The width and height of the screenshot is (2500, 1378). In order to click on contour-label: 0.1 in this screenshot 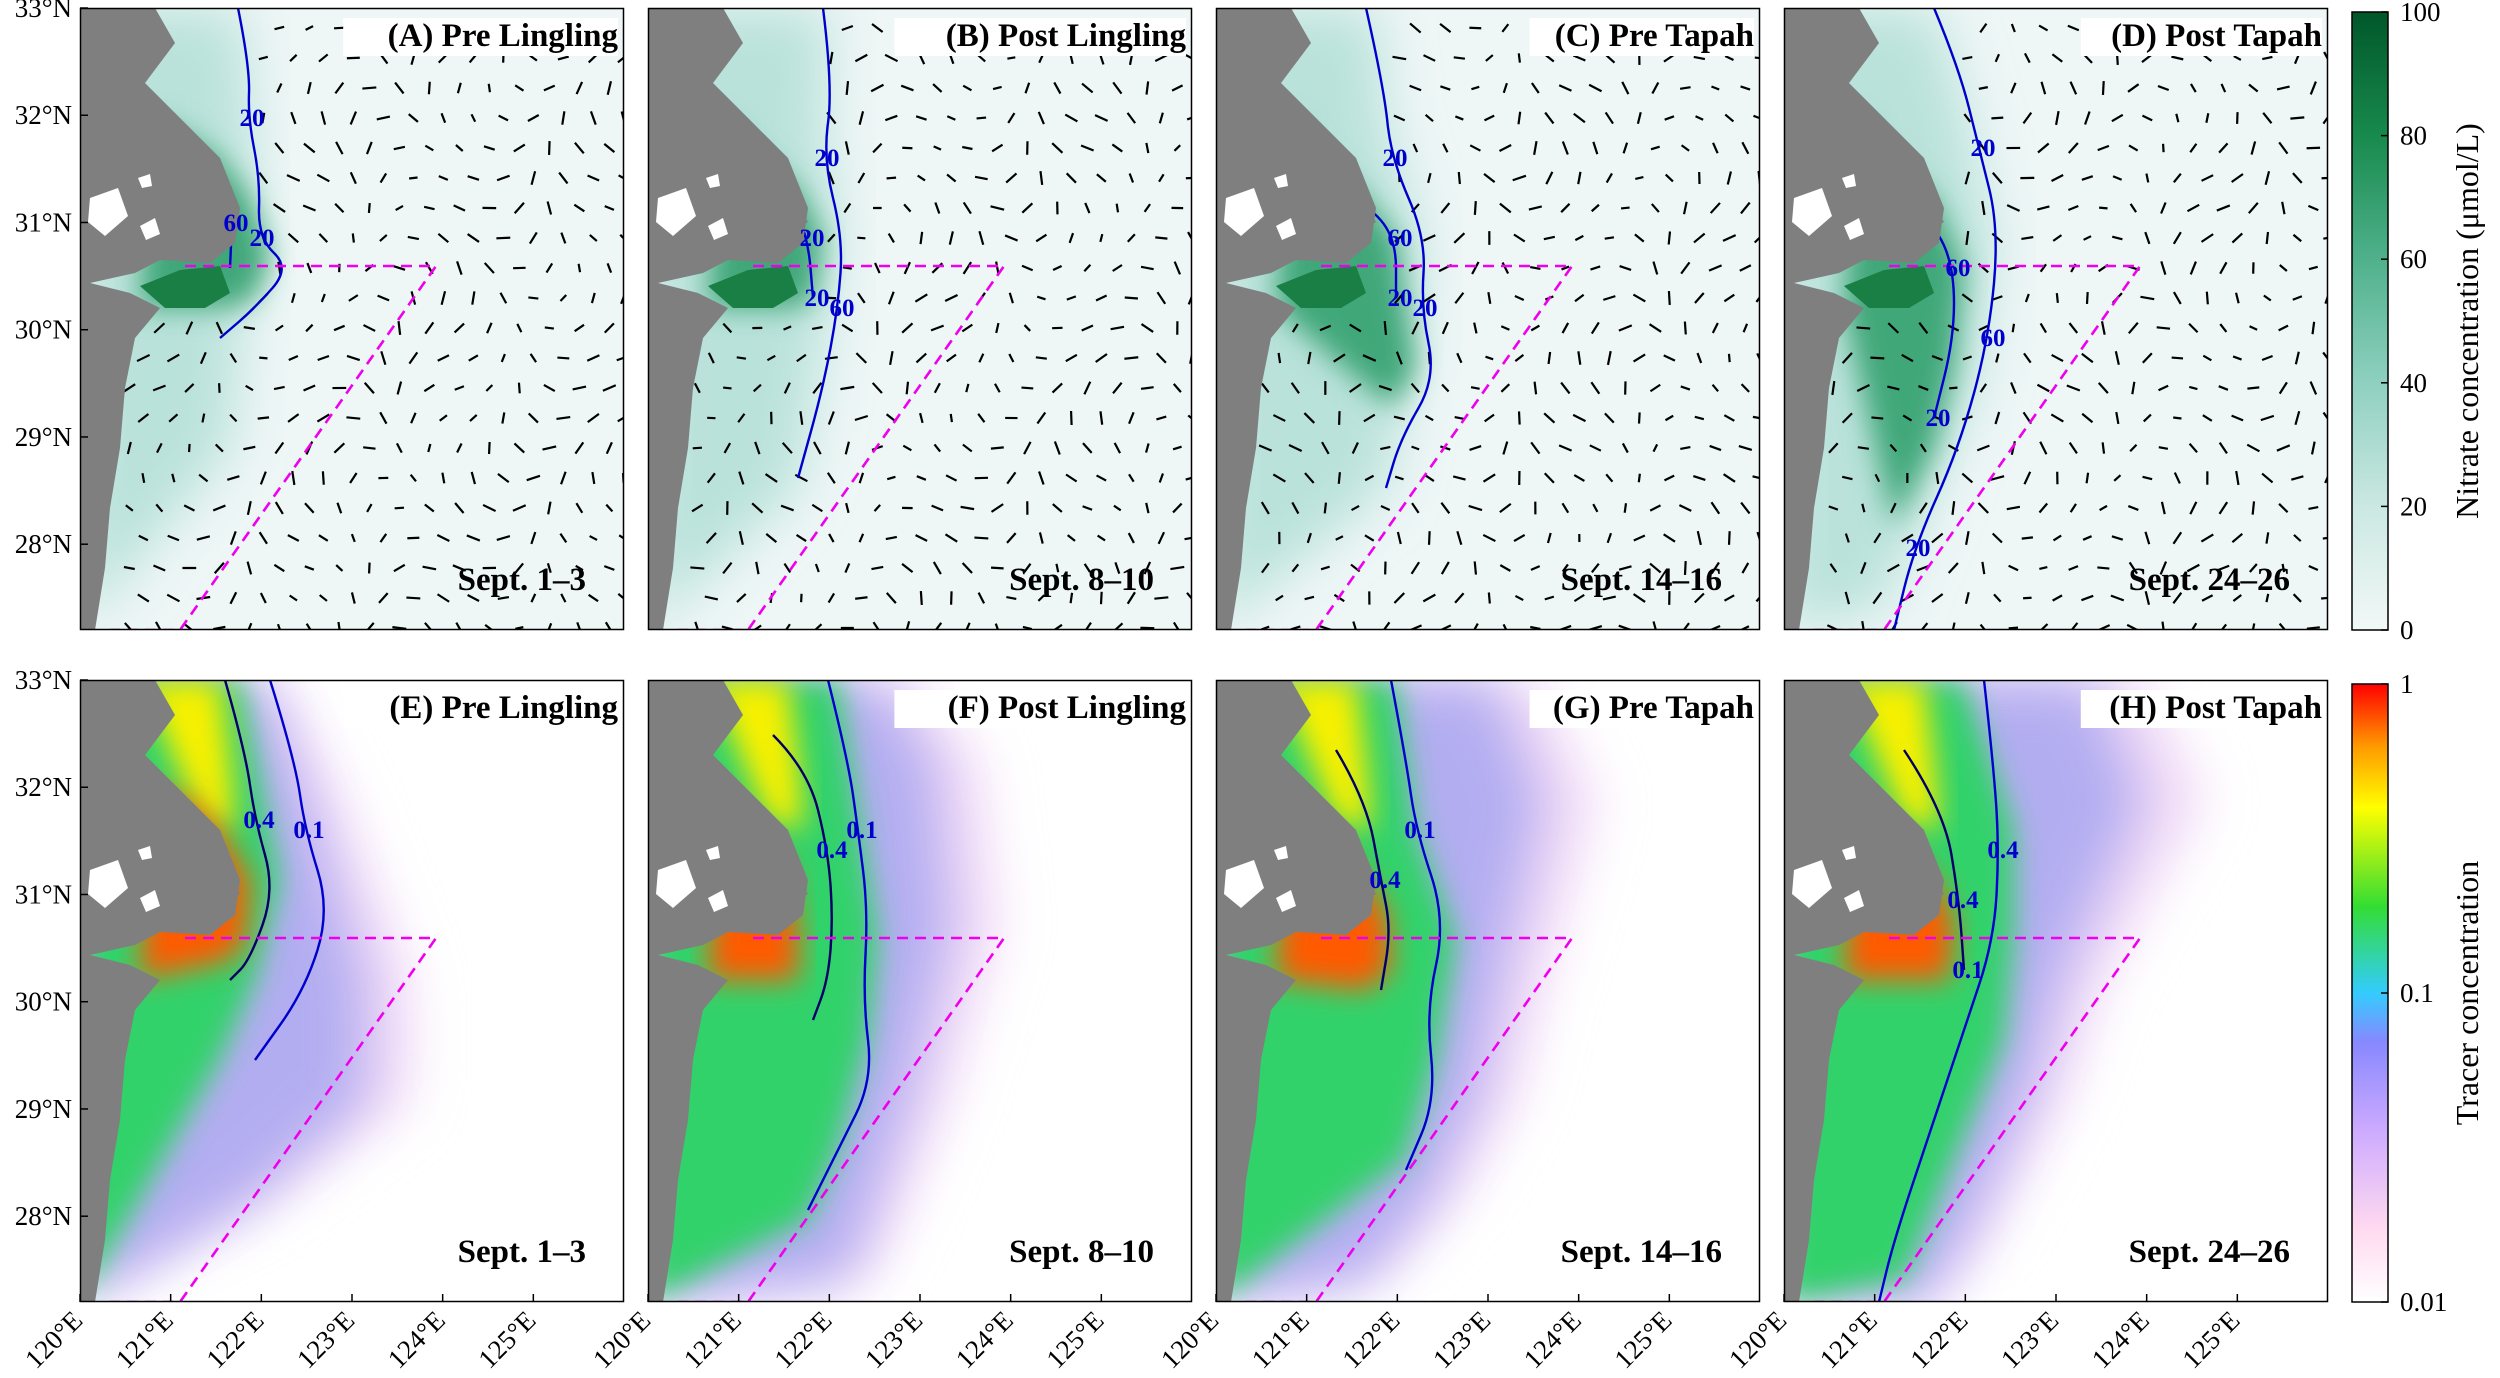, I will do `click(1967, 970)`.